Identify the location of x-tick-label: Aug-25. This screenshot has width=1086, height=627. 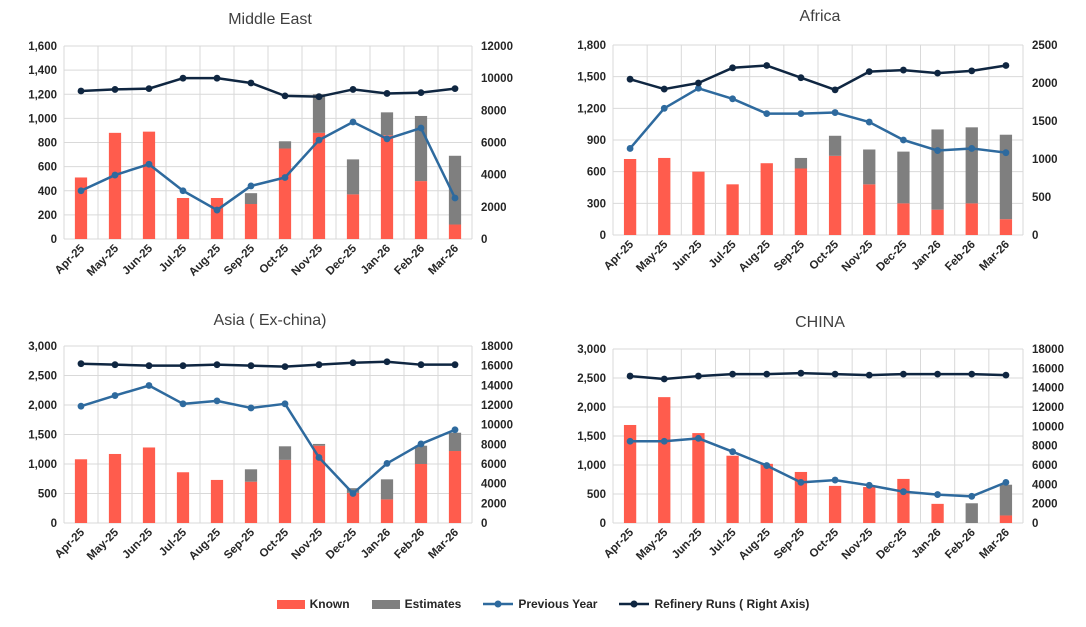
(205, 260).